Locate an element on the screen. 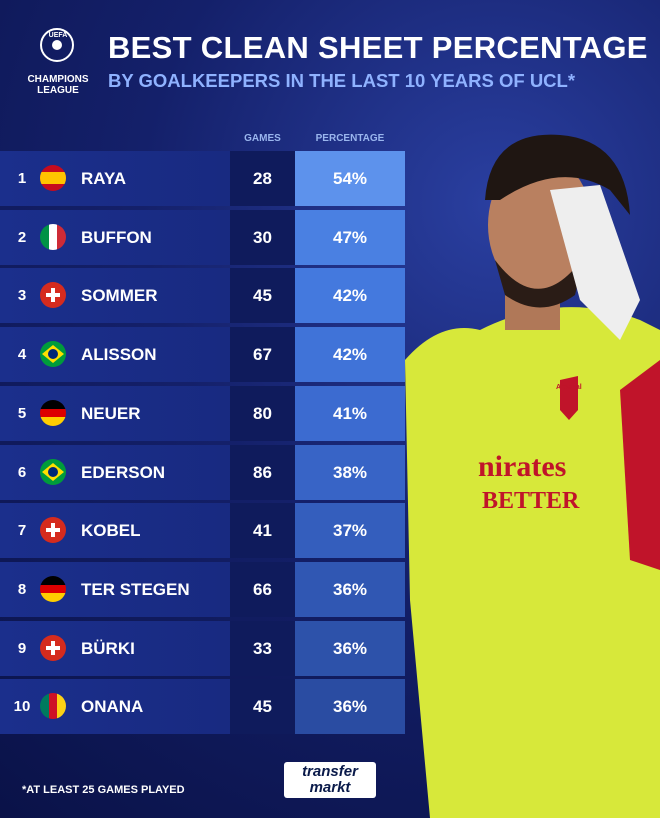  brand-logo: transfer markt is located at coordinates (330, 780).